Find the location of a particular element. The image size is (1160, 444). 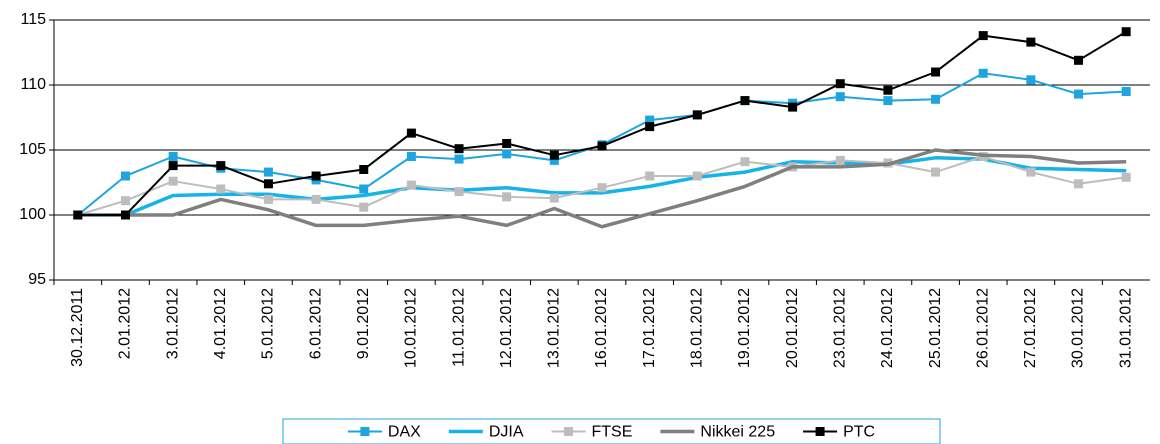

legend-label: FTSE is located at coordinates (611, 432).